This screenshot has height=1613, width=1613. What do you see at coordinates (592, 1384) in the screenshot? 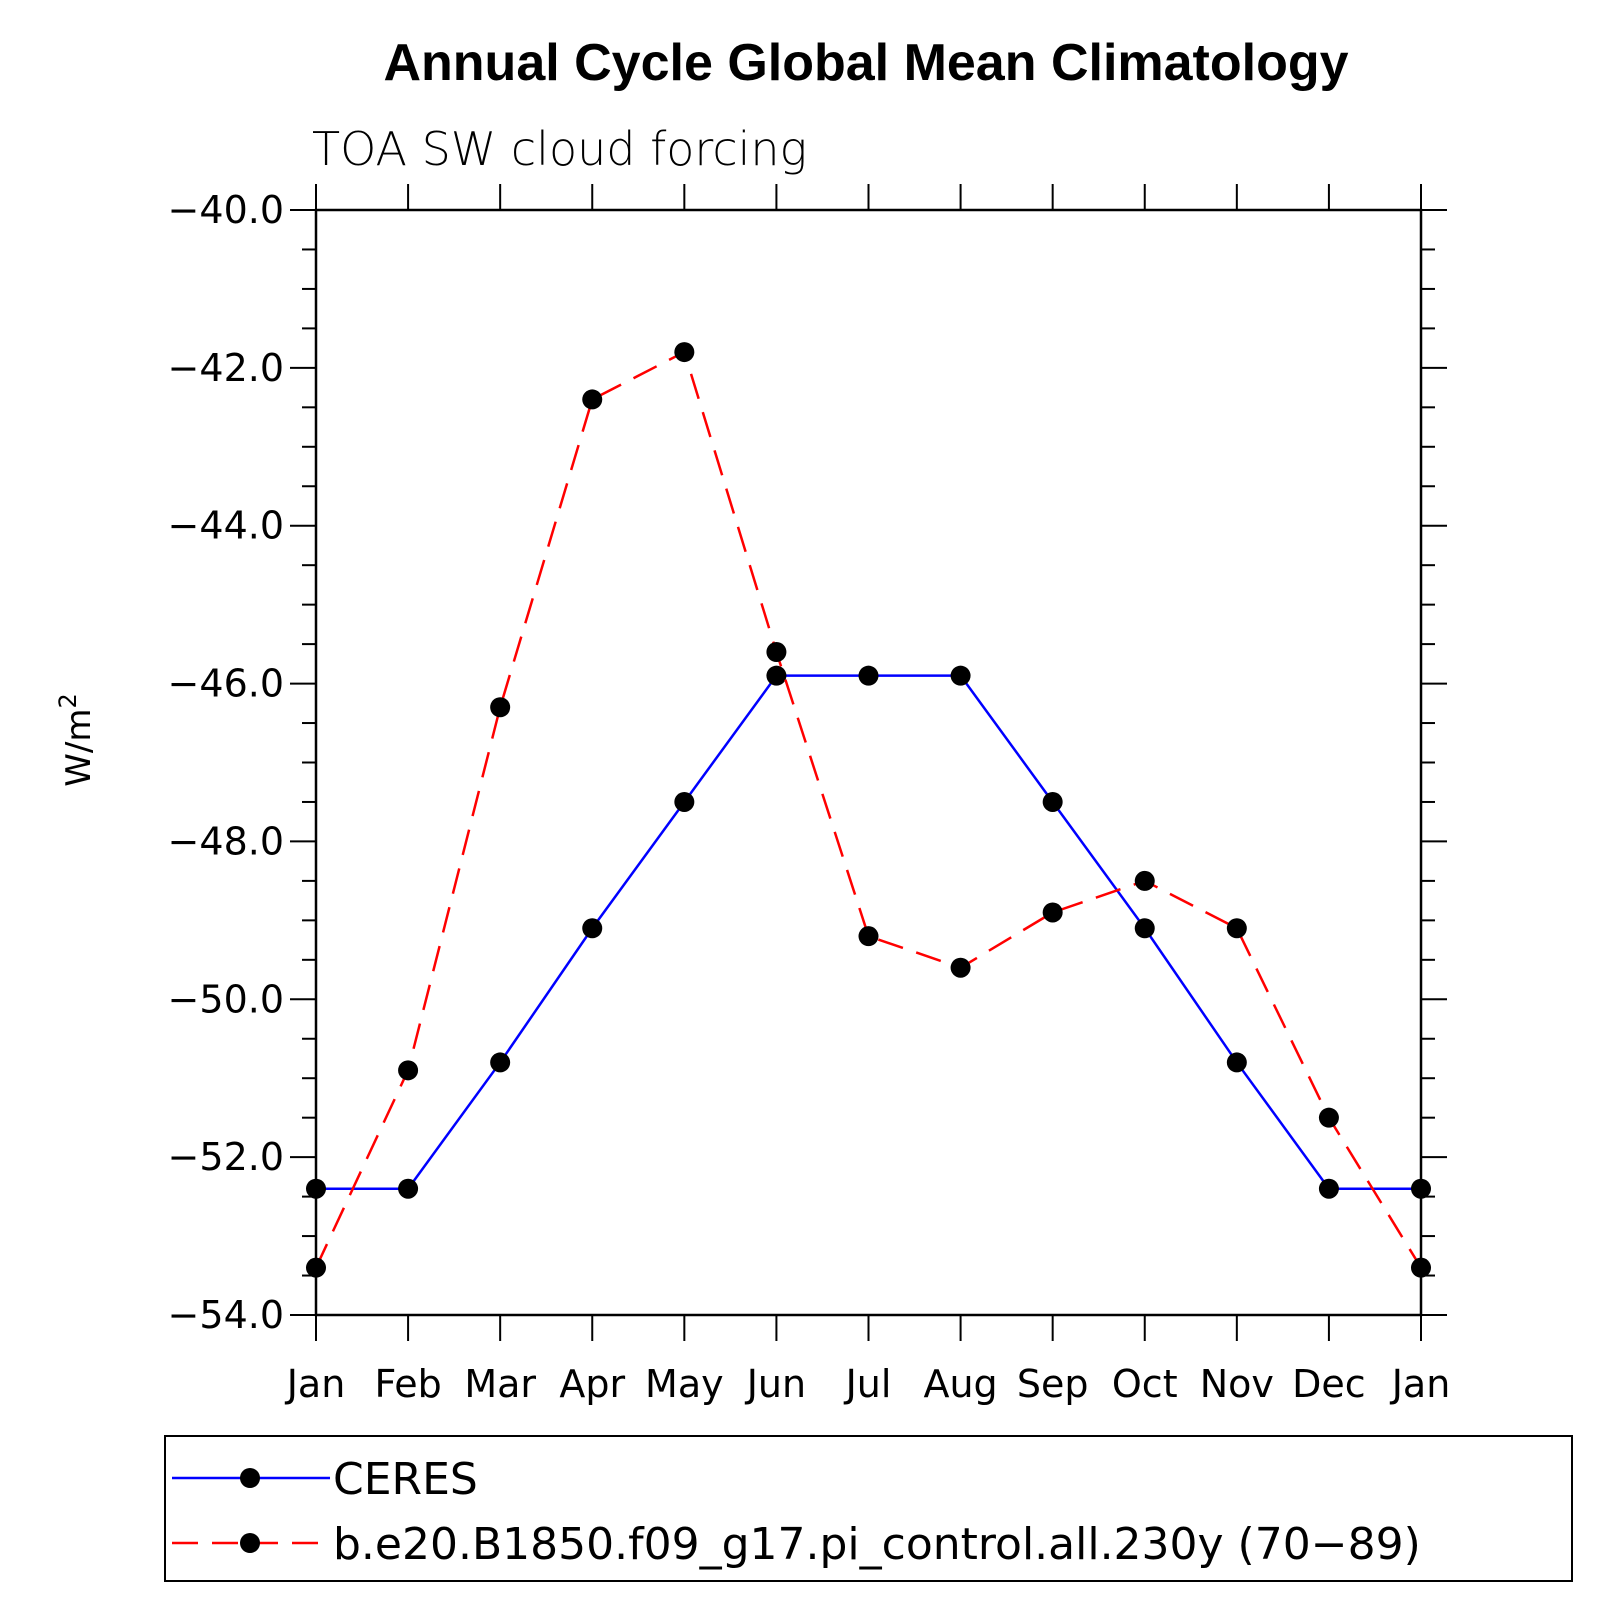
I see `x-tick-label: Apr` at bounding box center [592, 1384].